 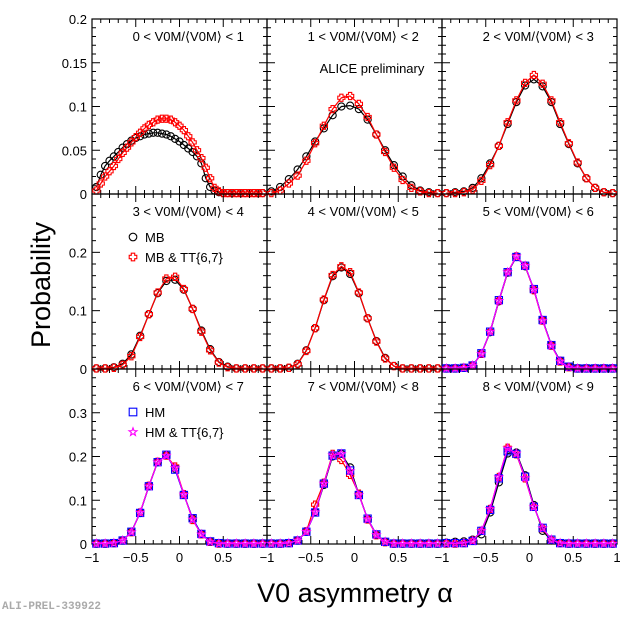 I want to click on panel-label: 5 < V0M/⟨V0M⟩ < 6, so click(x=538, y=211).